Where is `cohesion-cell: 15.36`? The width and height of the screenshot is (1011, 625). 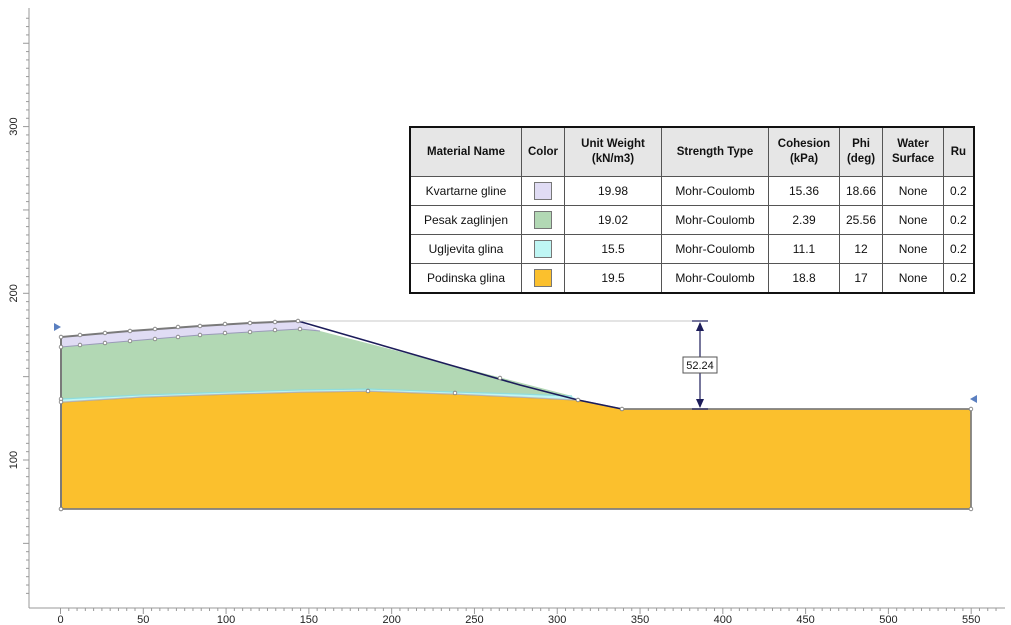 cohesion-cell: 15.36 is located at coordinates (804, 191).